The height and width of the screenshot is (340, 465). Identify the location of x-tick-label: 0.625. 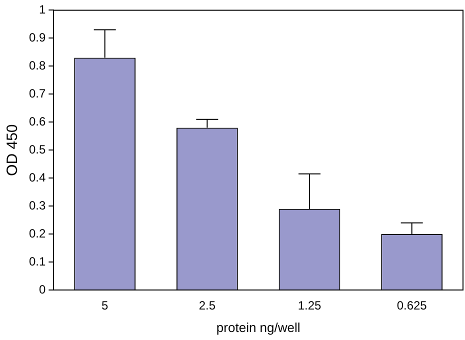
(412, 305).